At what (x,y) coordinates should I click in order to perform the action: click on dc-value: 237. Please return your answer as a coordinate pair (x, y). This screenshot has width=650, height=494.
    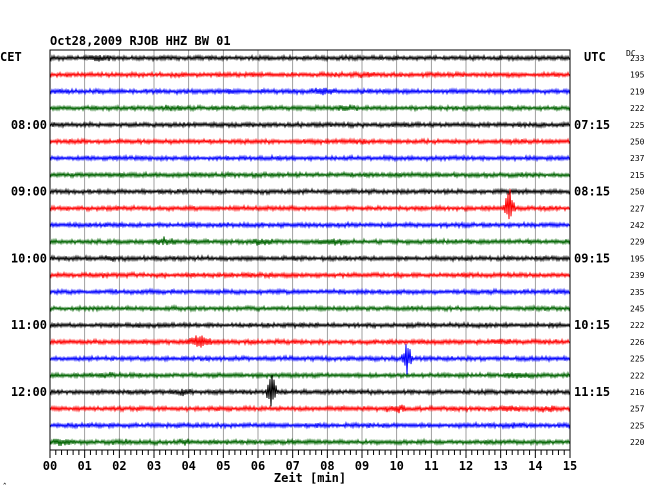
    Looking at the image, I should click on (637, 158).